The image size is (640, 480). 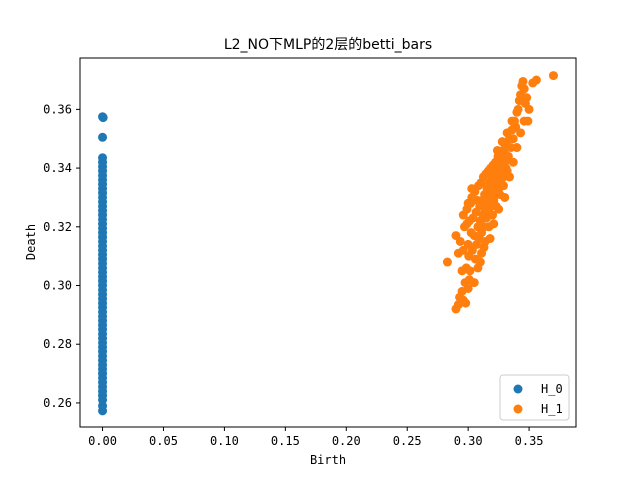 I want to click on legend-label-h1: H_1, so click(x=552, y=409).